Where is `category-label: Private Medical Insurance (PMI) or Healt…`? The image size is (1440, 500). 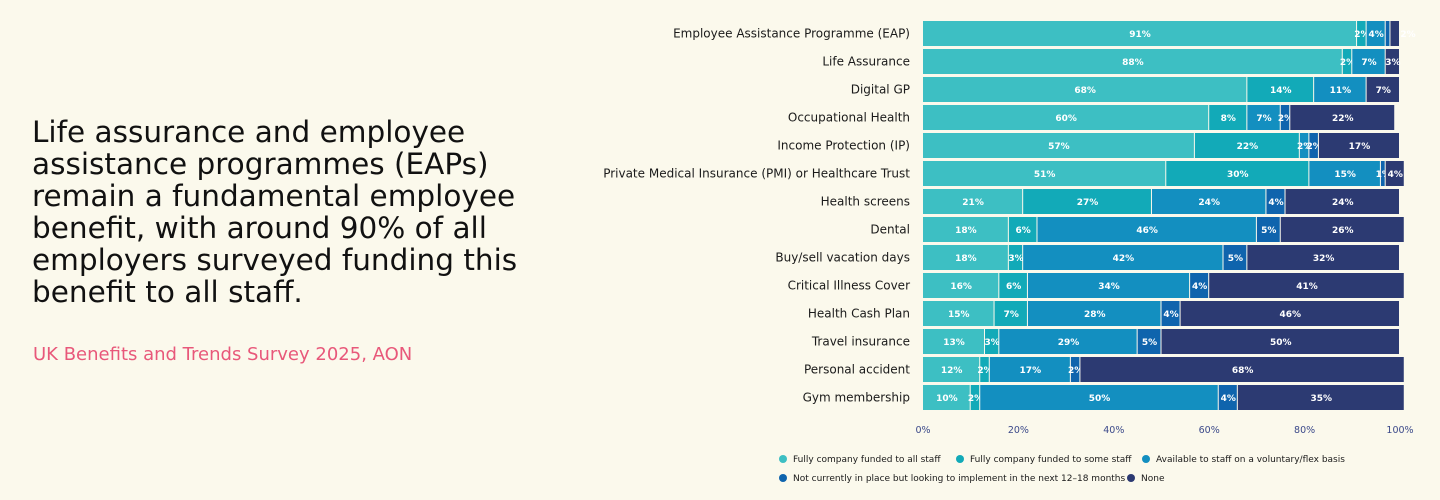
category-label: Private Medical Insurance (PMI) or Healt… is located at coordinates (756, 174).